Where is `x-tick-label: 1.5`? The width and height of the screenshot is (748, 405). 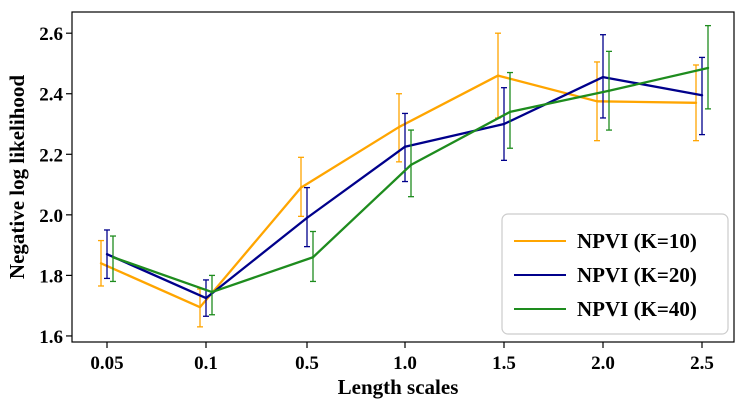
x-tick-label: 1.5 is located at coordinates (504, 363).